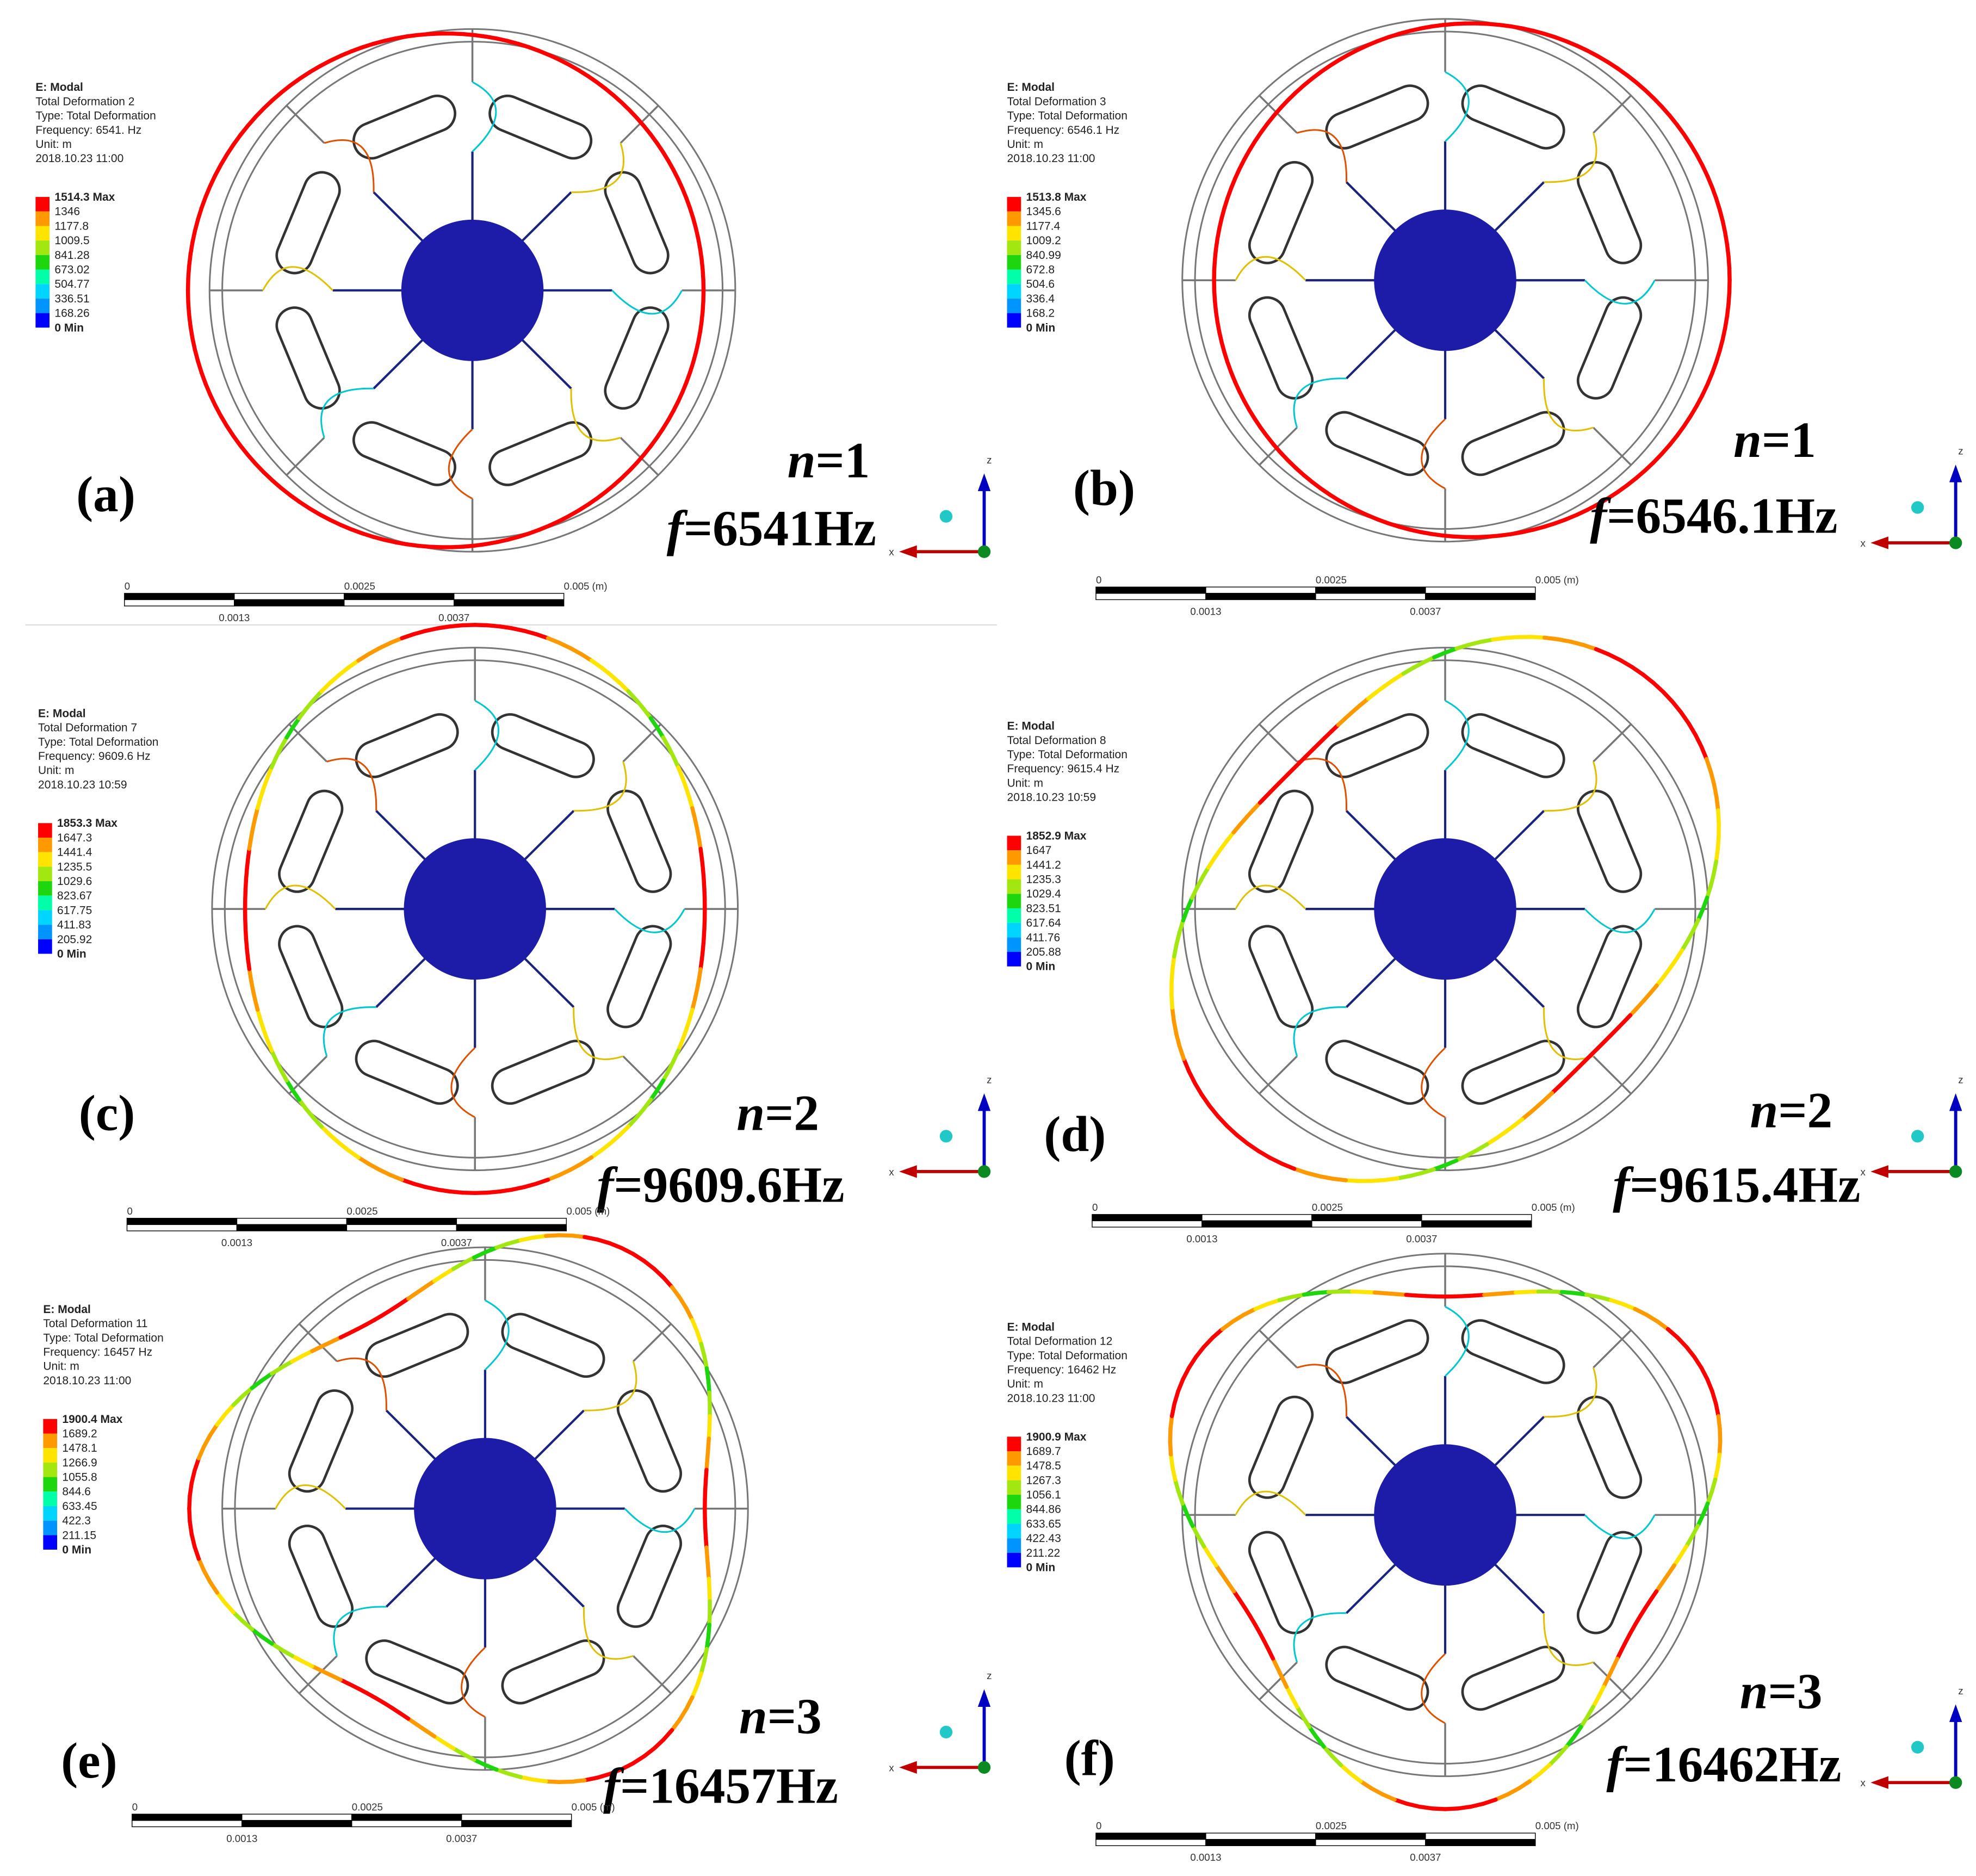  I want to click on legend-value: 1852.9 Max, so click(1056, 836).